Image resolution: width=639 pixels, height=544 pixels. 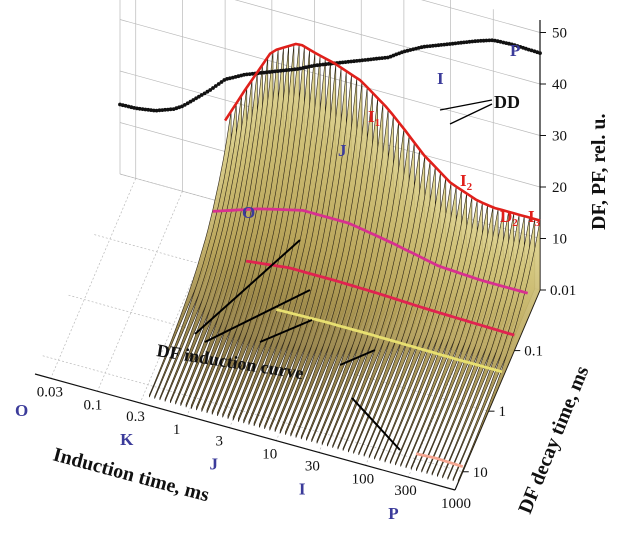 What do you see at coordinates (302, 488) in the screenshot?
I see `x-phase-label: I` at bounding box center [302, 488].